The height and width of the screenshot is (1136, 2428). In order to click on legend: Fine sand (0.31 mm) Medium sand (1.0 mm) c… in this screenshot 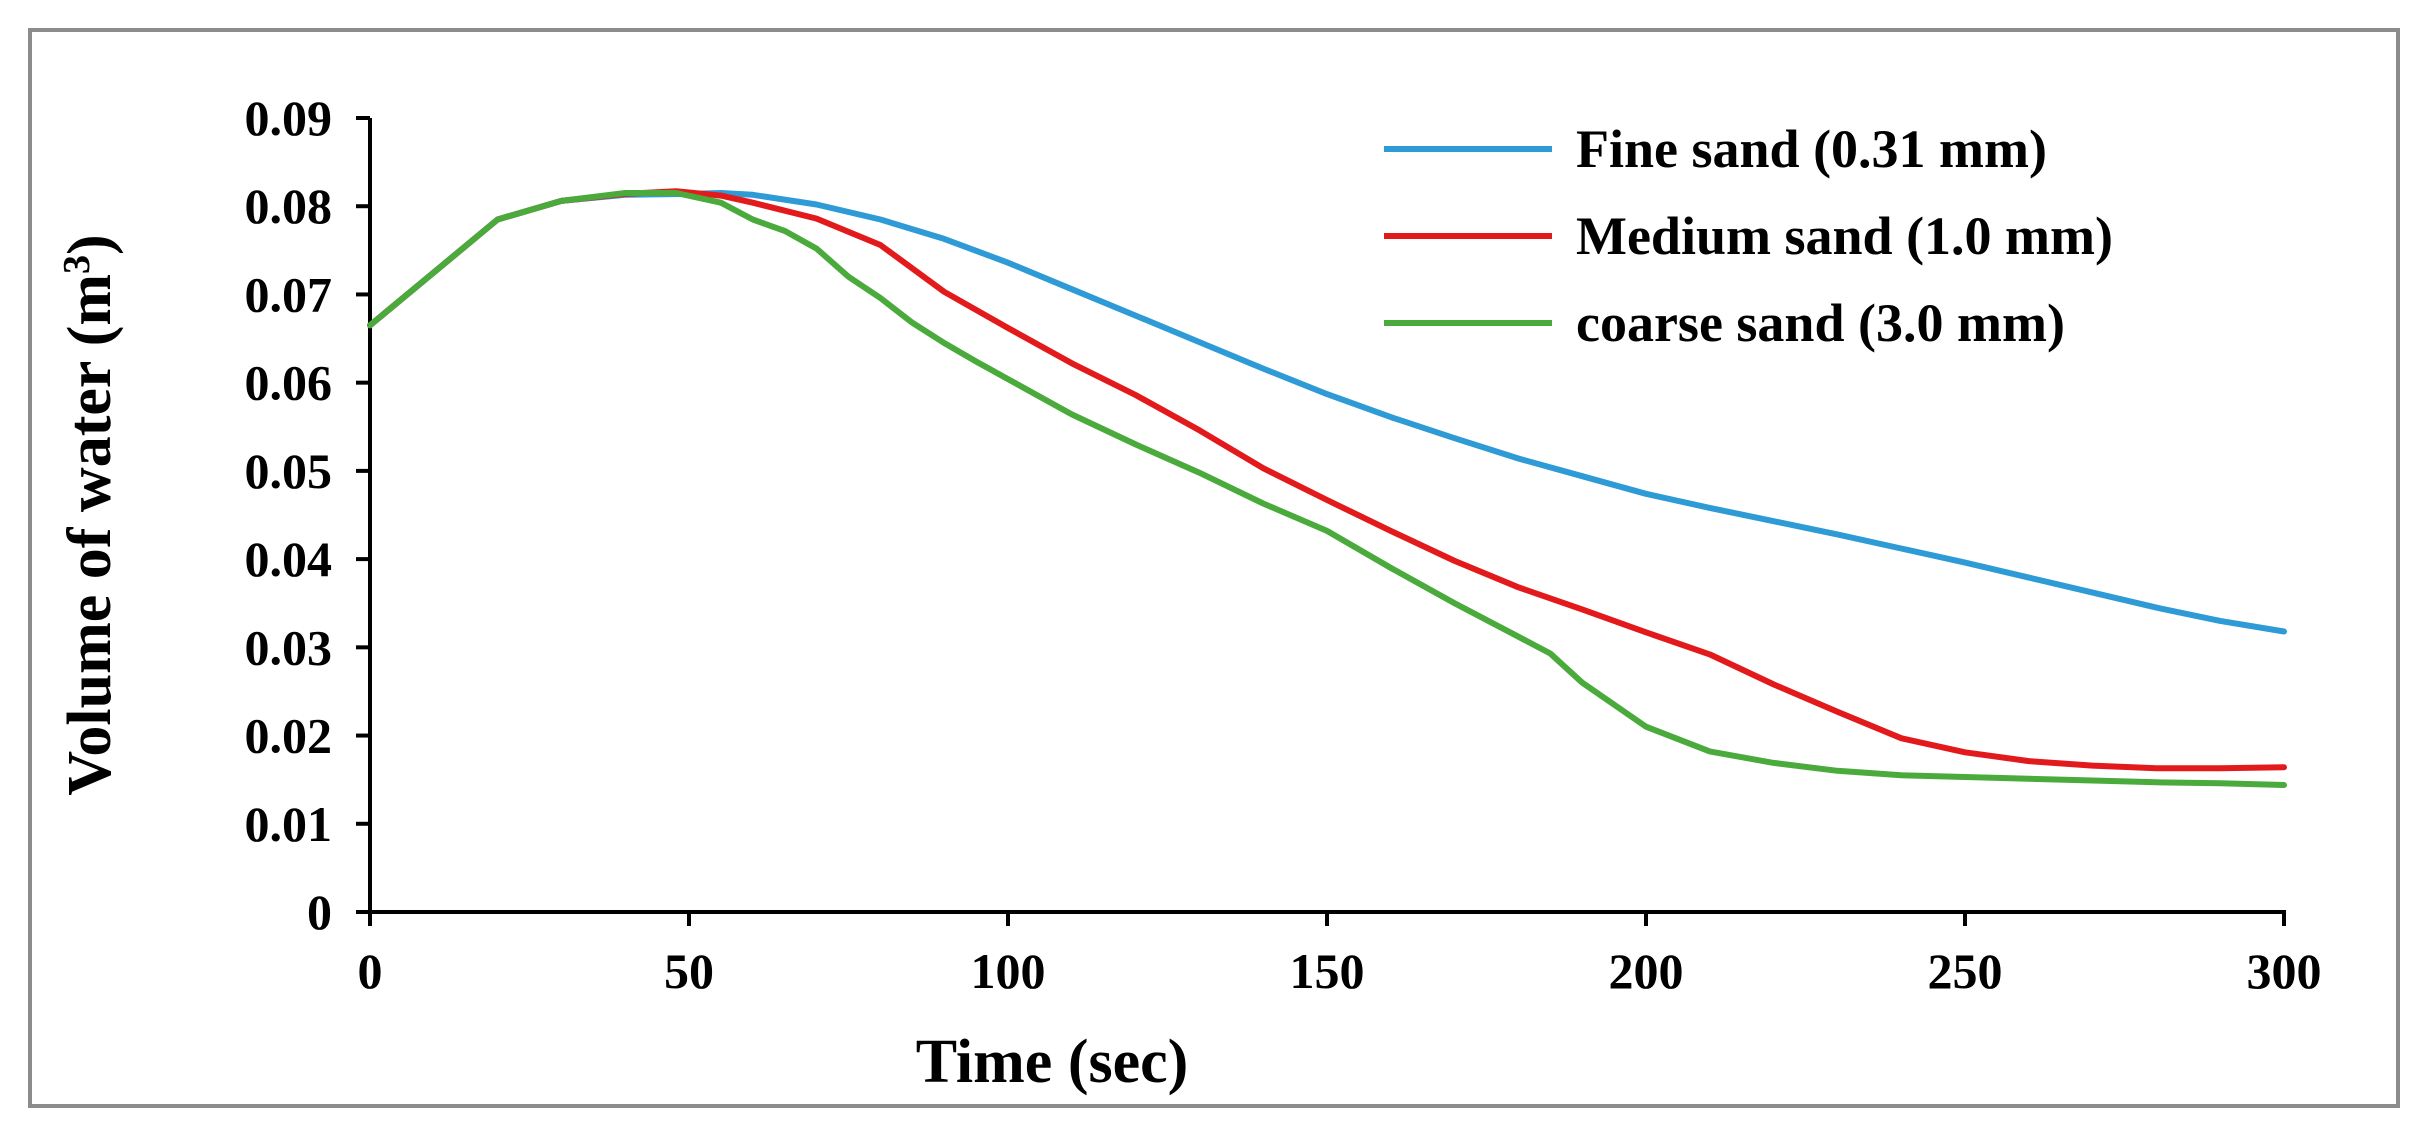, I will do `click(1748, 236)`.